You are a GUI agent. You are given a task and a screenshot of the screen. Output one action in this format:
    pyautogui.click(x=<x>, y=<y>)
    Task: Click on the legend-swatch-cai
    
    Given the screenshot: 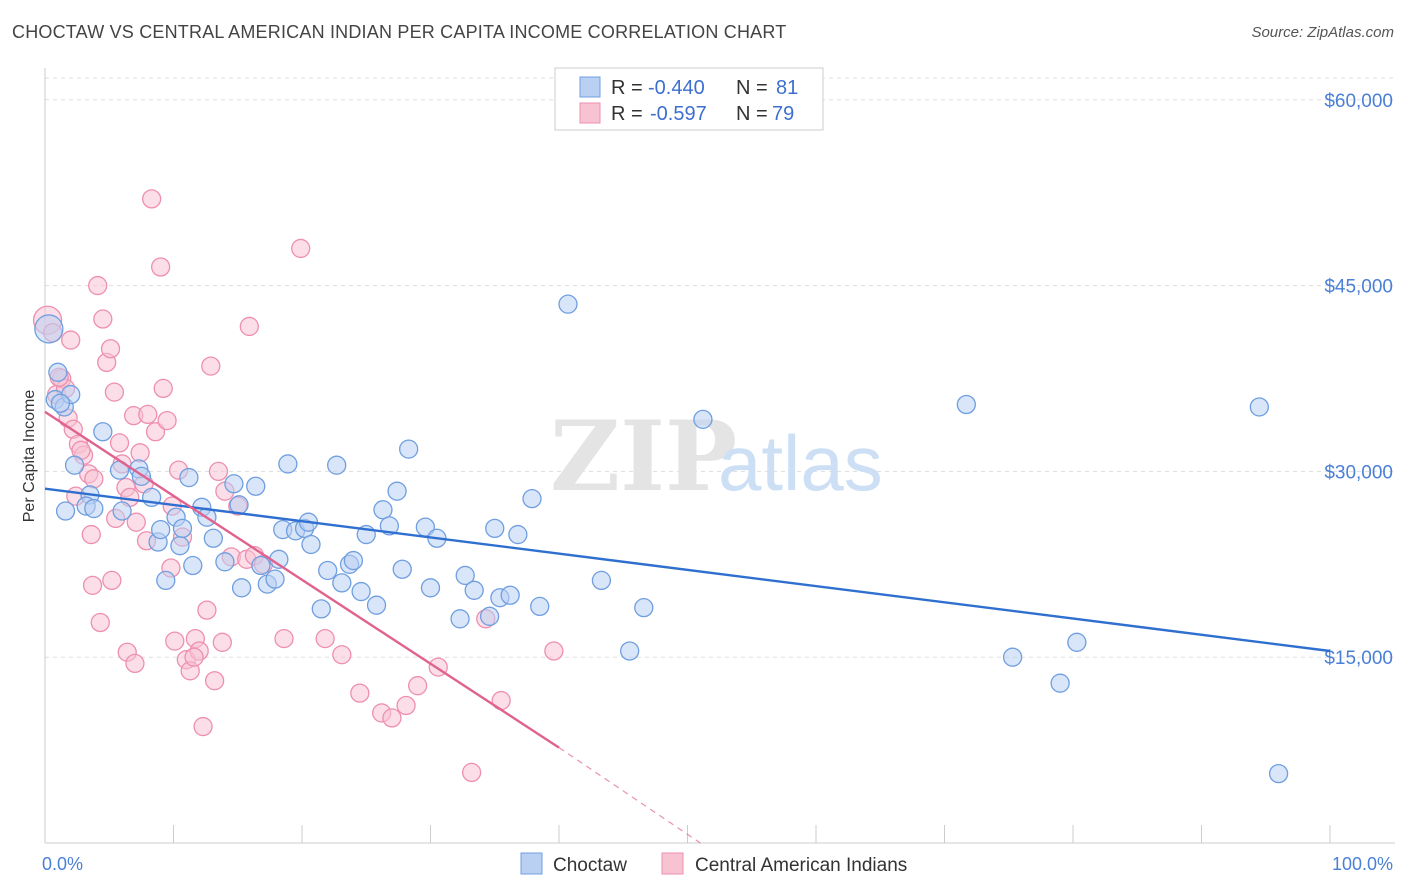 What is the action you would take?
    pyautogui.click(x=590, y=113)
    